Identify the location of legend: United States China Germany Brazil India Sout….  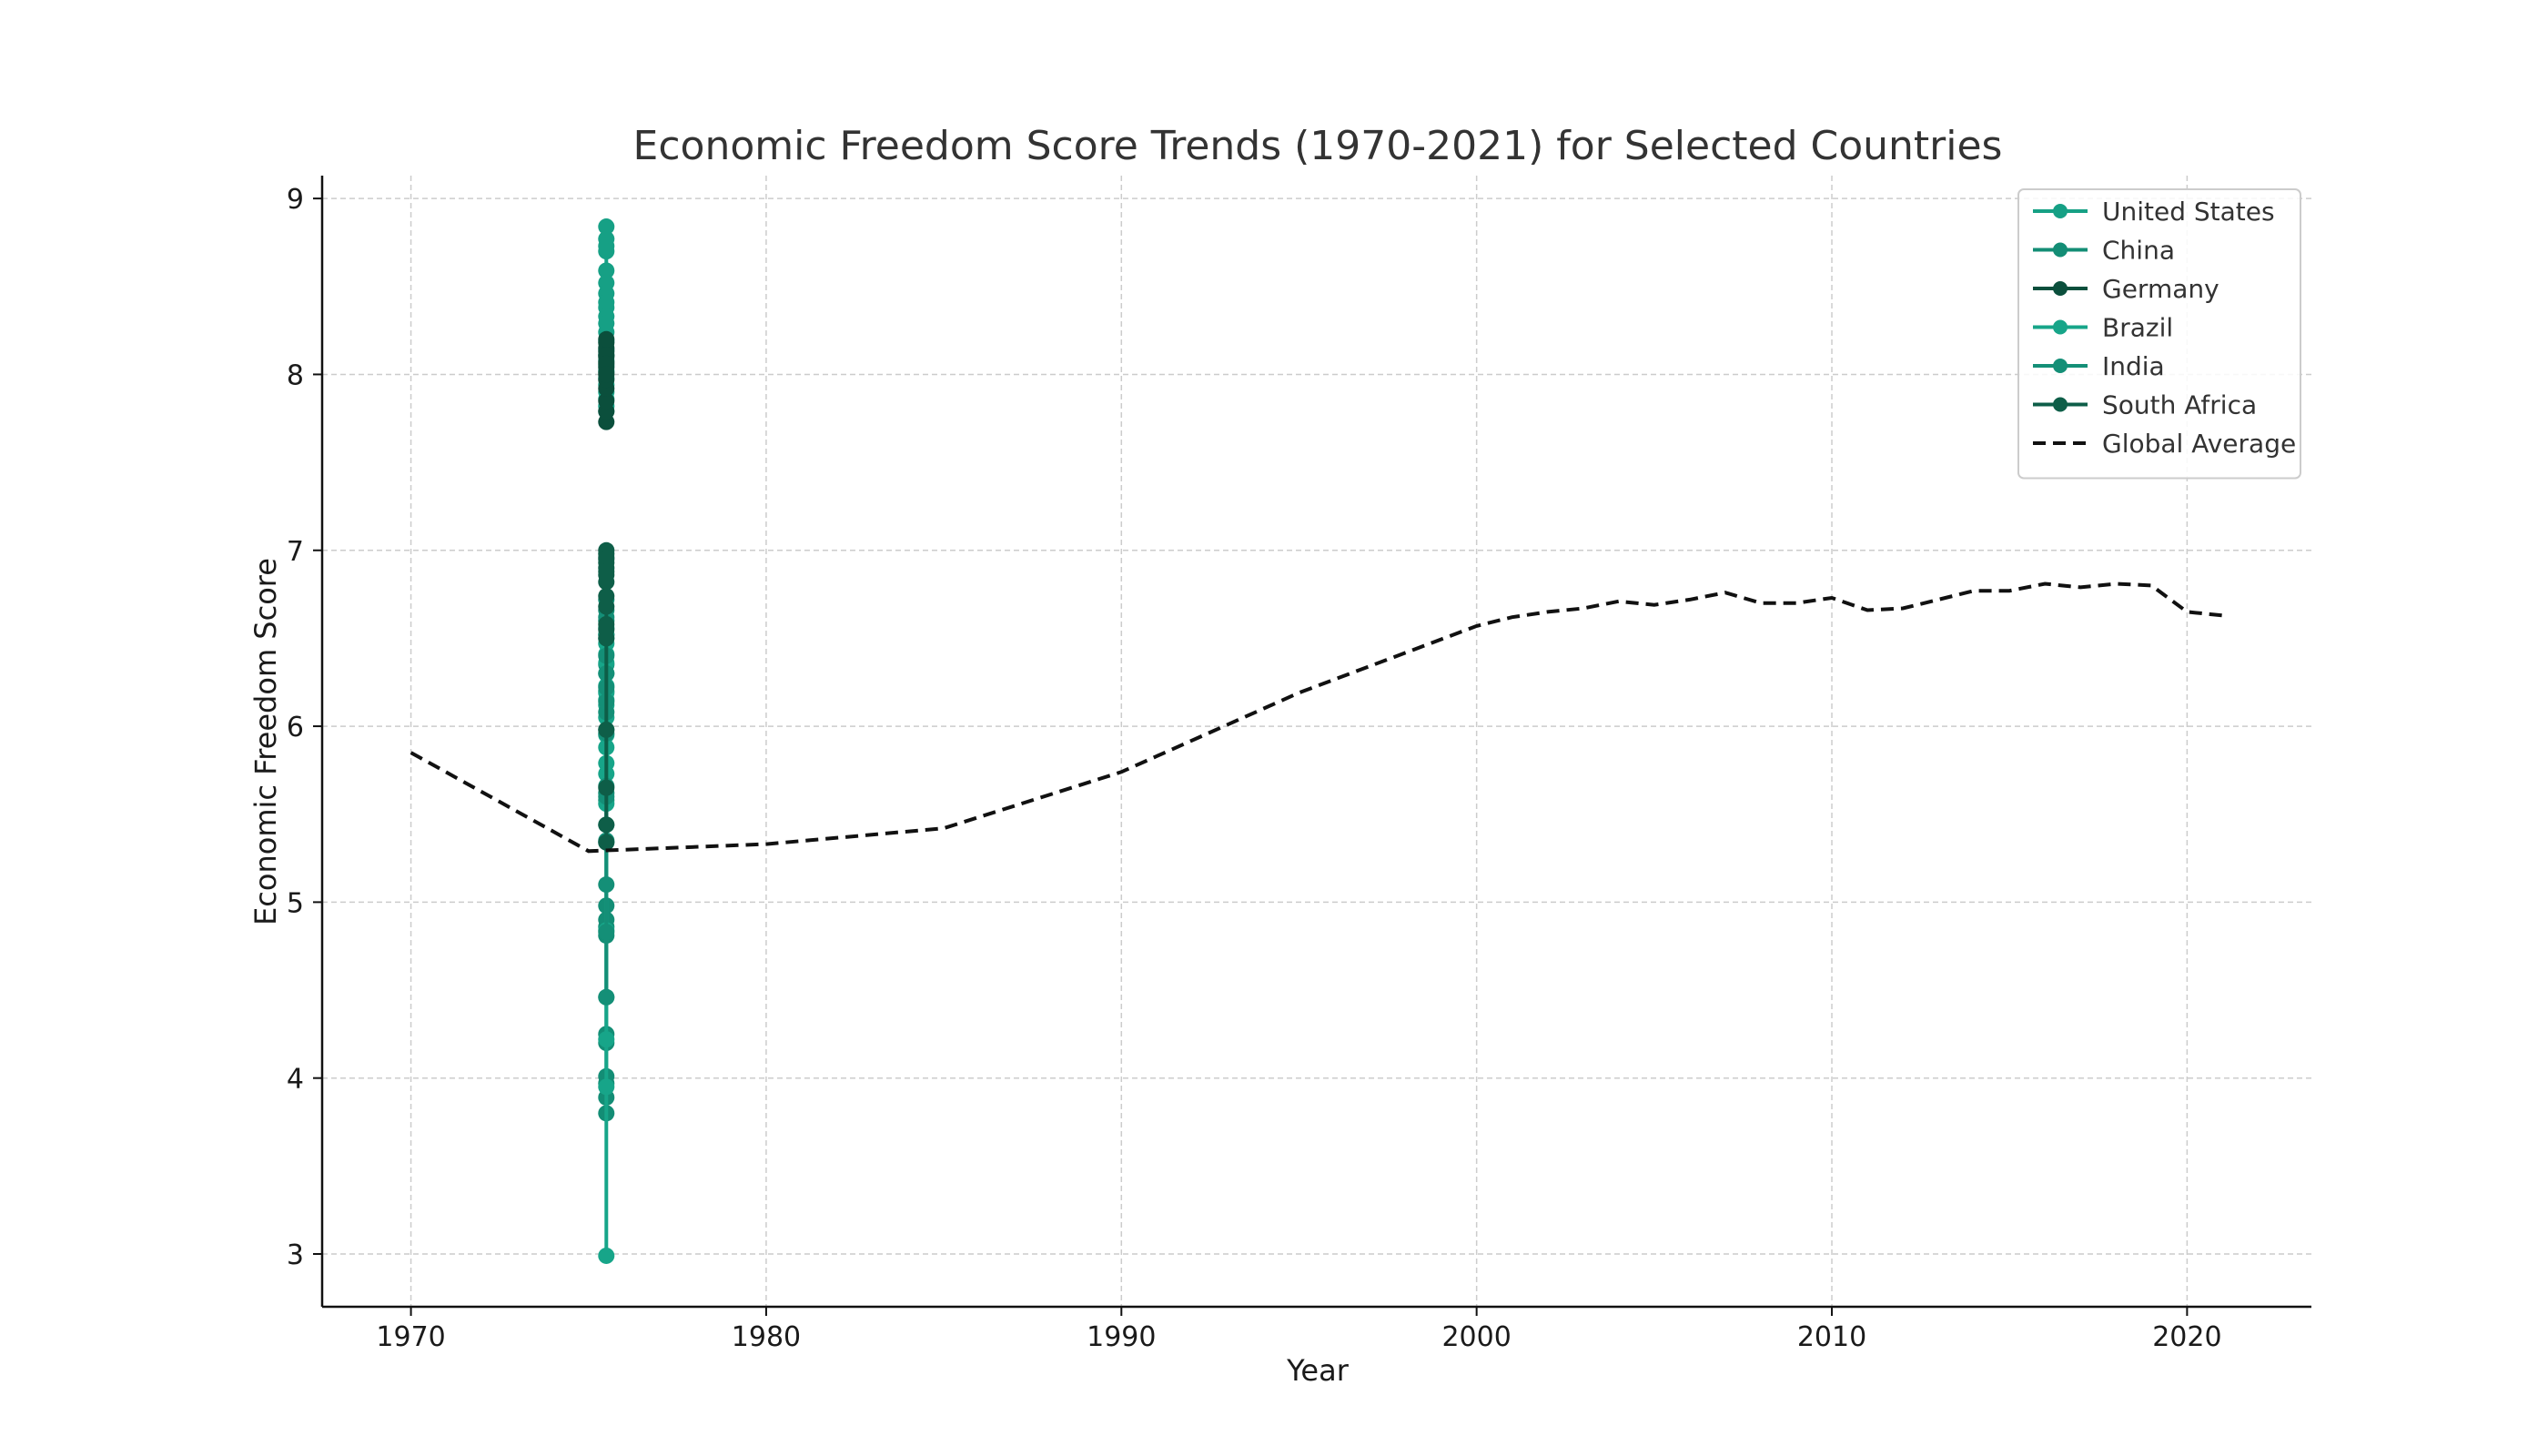
(2159, 334).